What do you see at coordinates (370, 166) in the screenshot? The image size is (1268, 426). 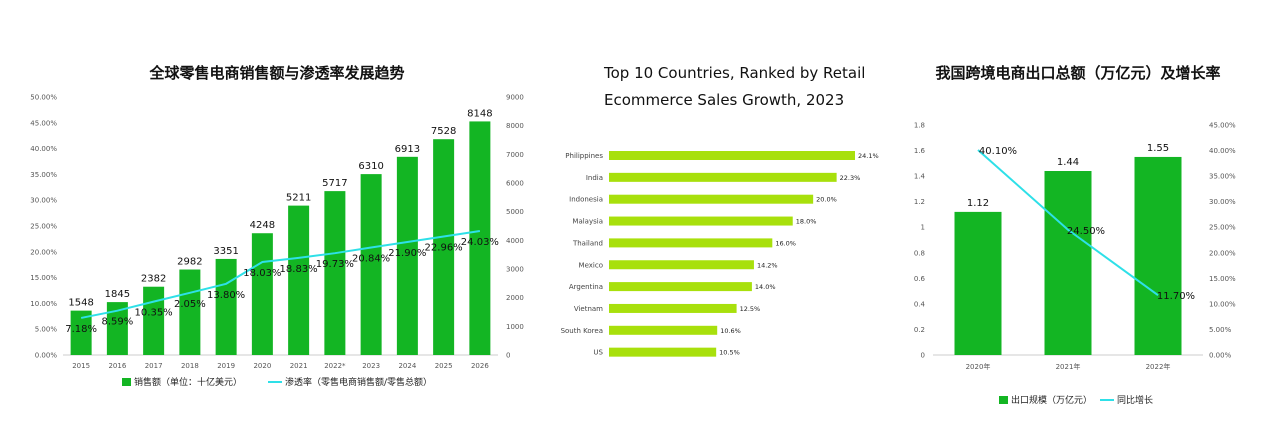 I see `bar-value-label: 6310` at bounding box center [370, 166].